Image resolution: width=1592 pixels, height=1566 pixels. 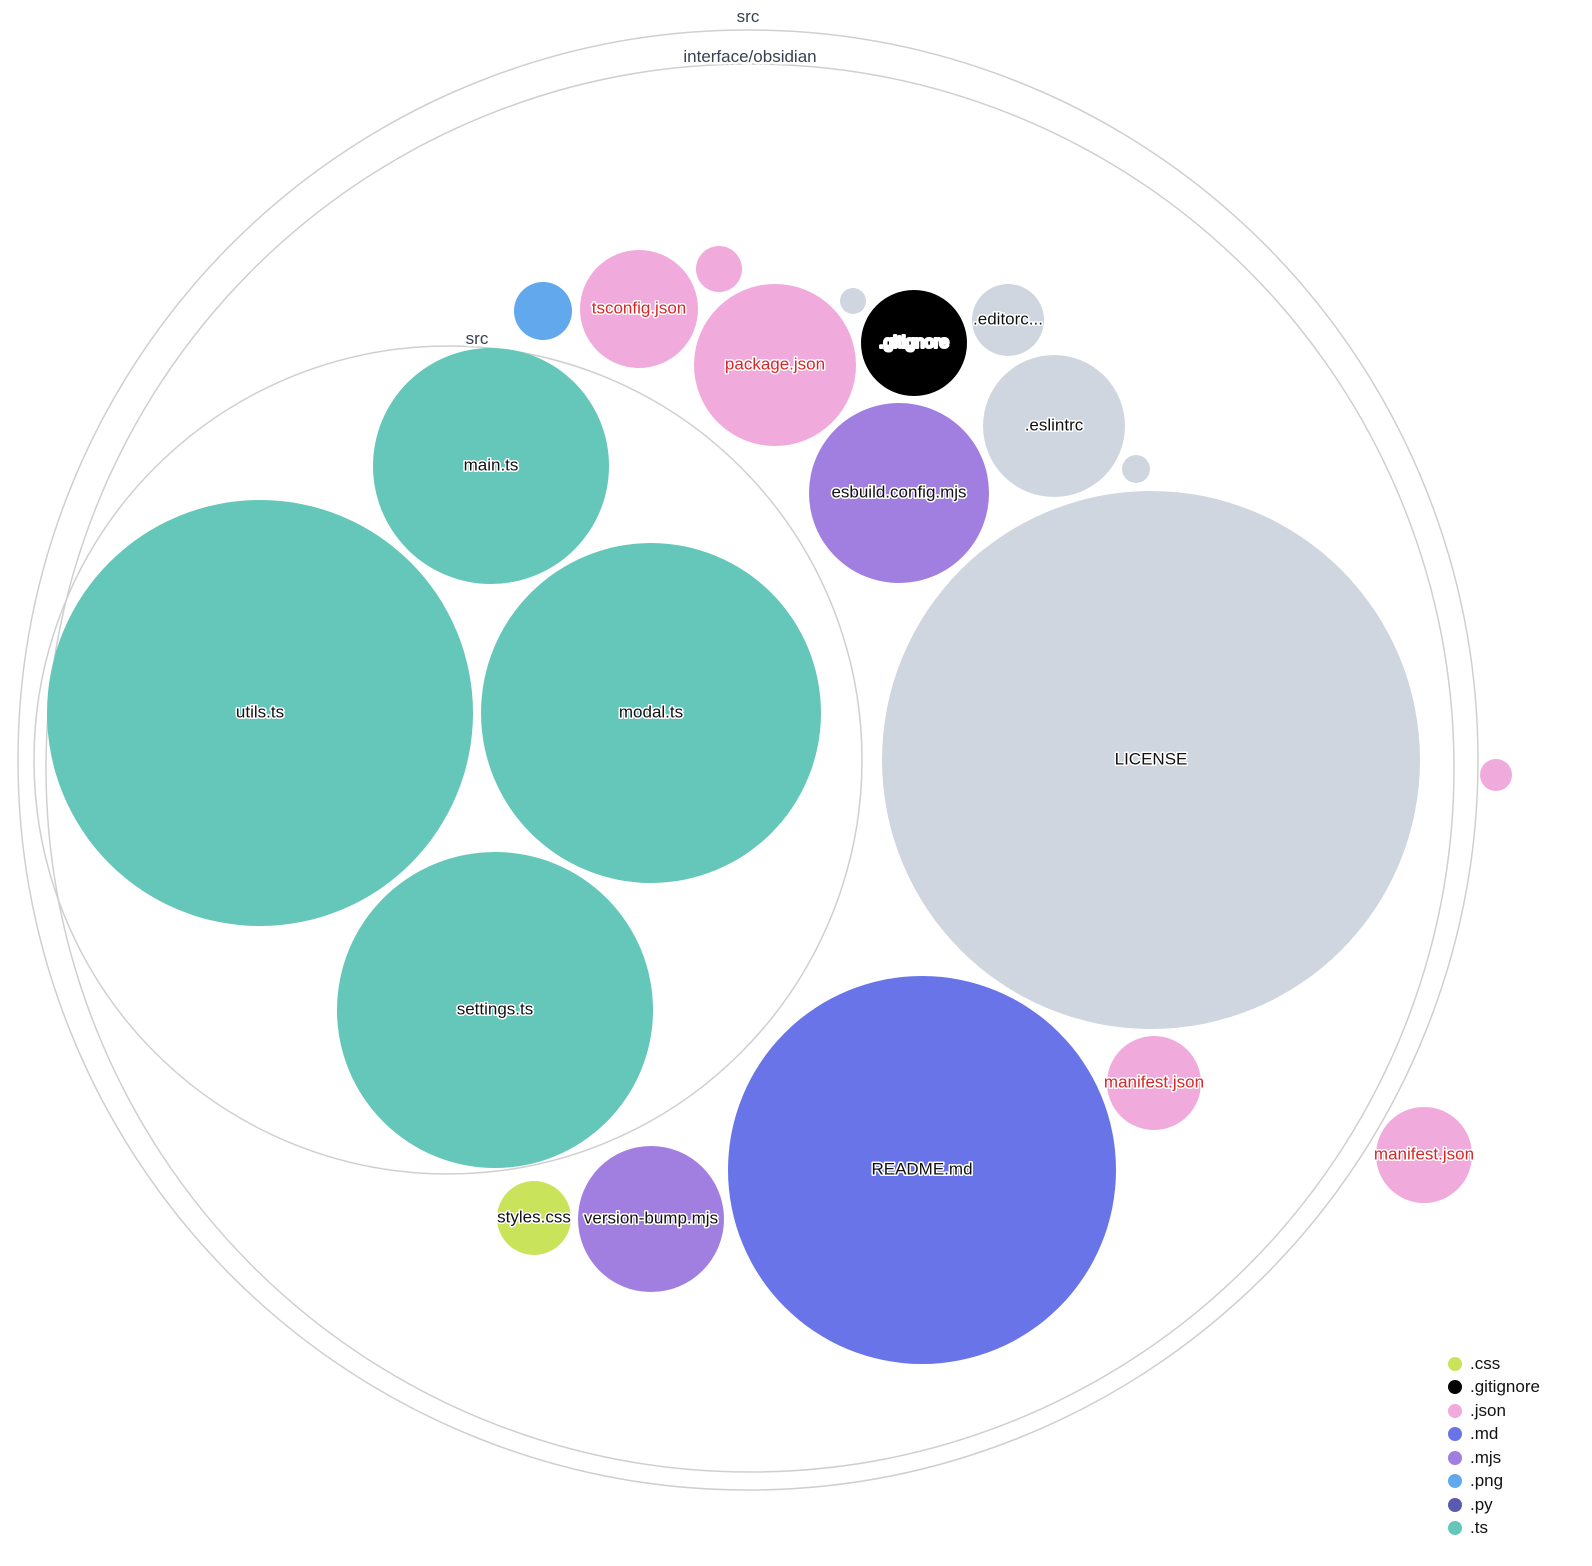 I want to click on file-circle-gitignore, so click(x=914, y=343).